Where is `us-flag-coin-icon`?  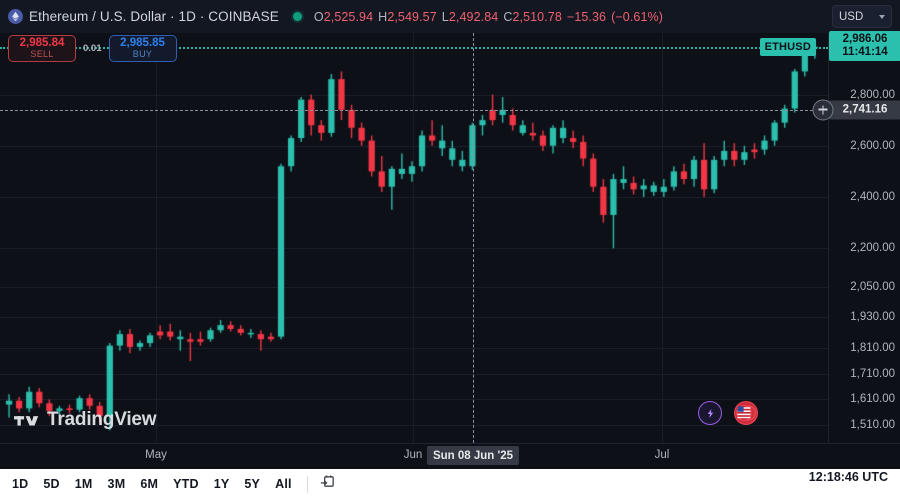 us-flag-coin-icon is located at coordinates (746, 413).